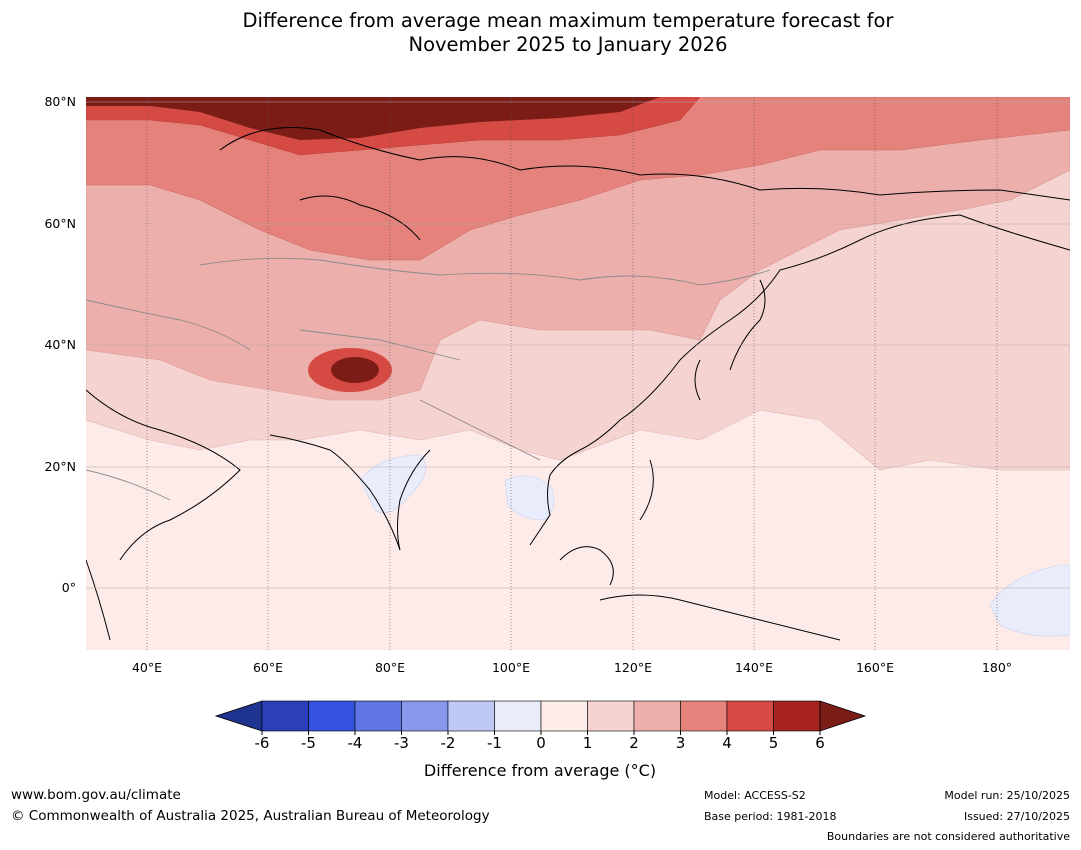  I want to click on colorbar-tick-label: -5, so click(308, 743).